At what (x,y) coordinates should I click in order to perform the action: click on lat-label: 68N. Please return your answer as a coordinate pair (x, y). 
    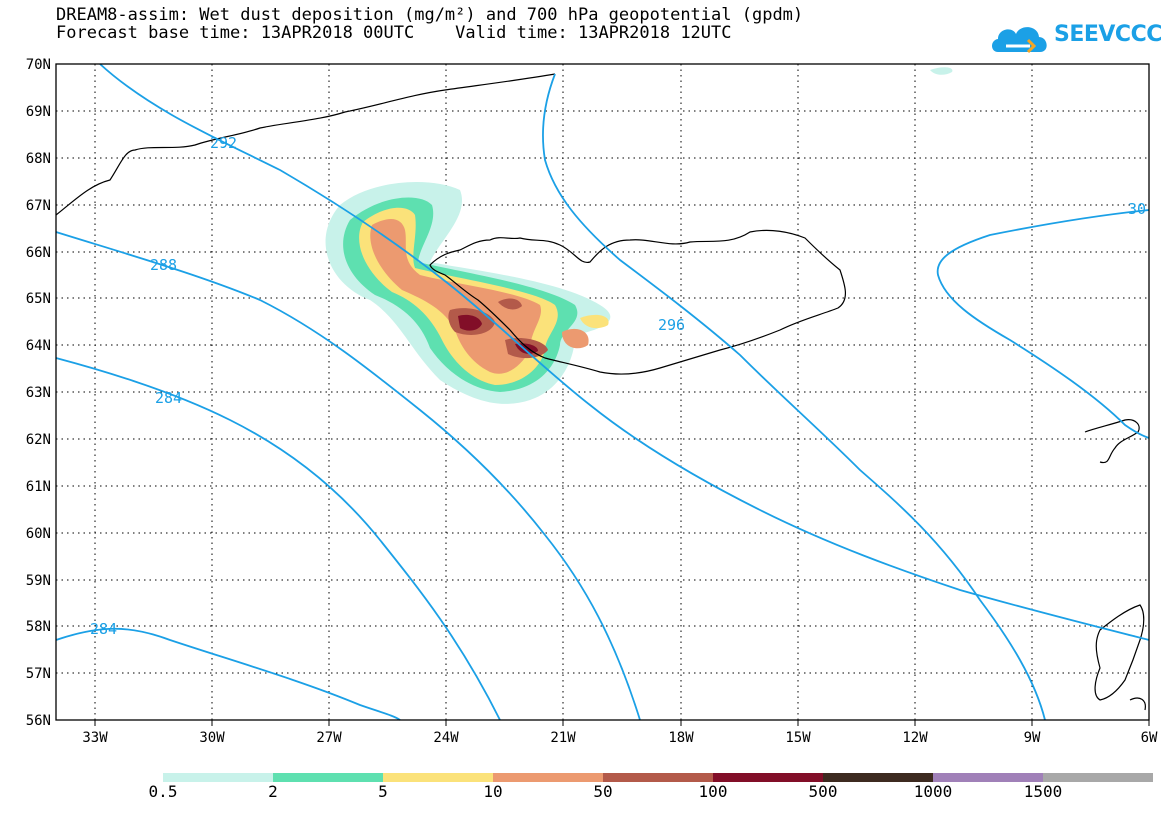
    Looking at the image, I should click on (38, 159).